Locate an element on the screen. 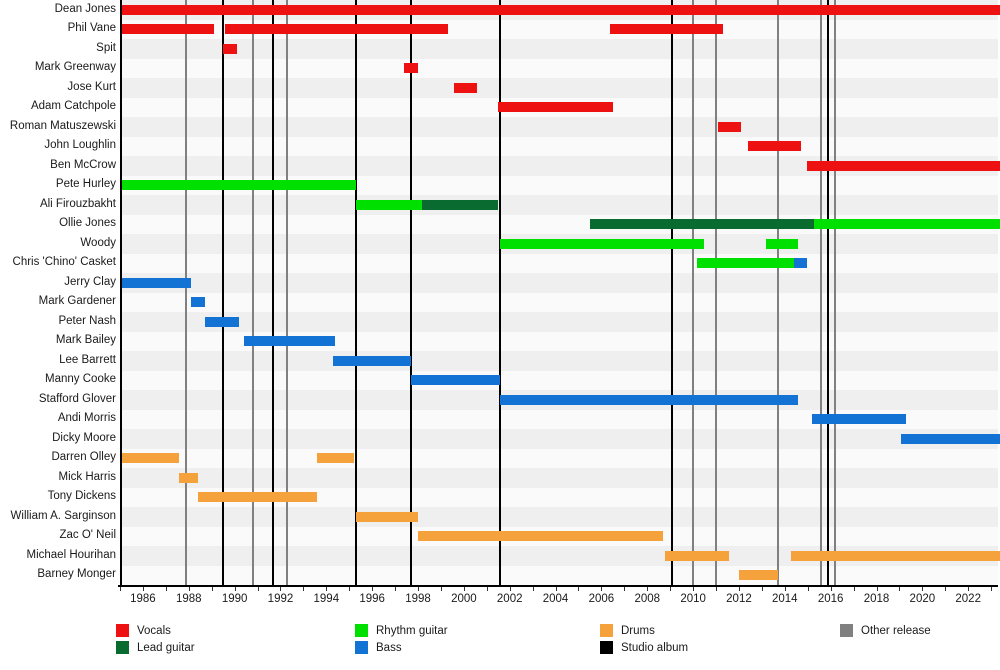  row-label-barney-monger: Barney Monger is located at coordinates (76, 574).